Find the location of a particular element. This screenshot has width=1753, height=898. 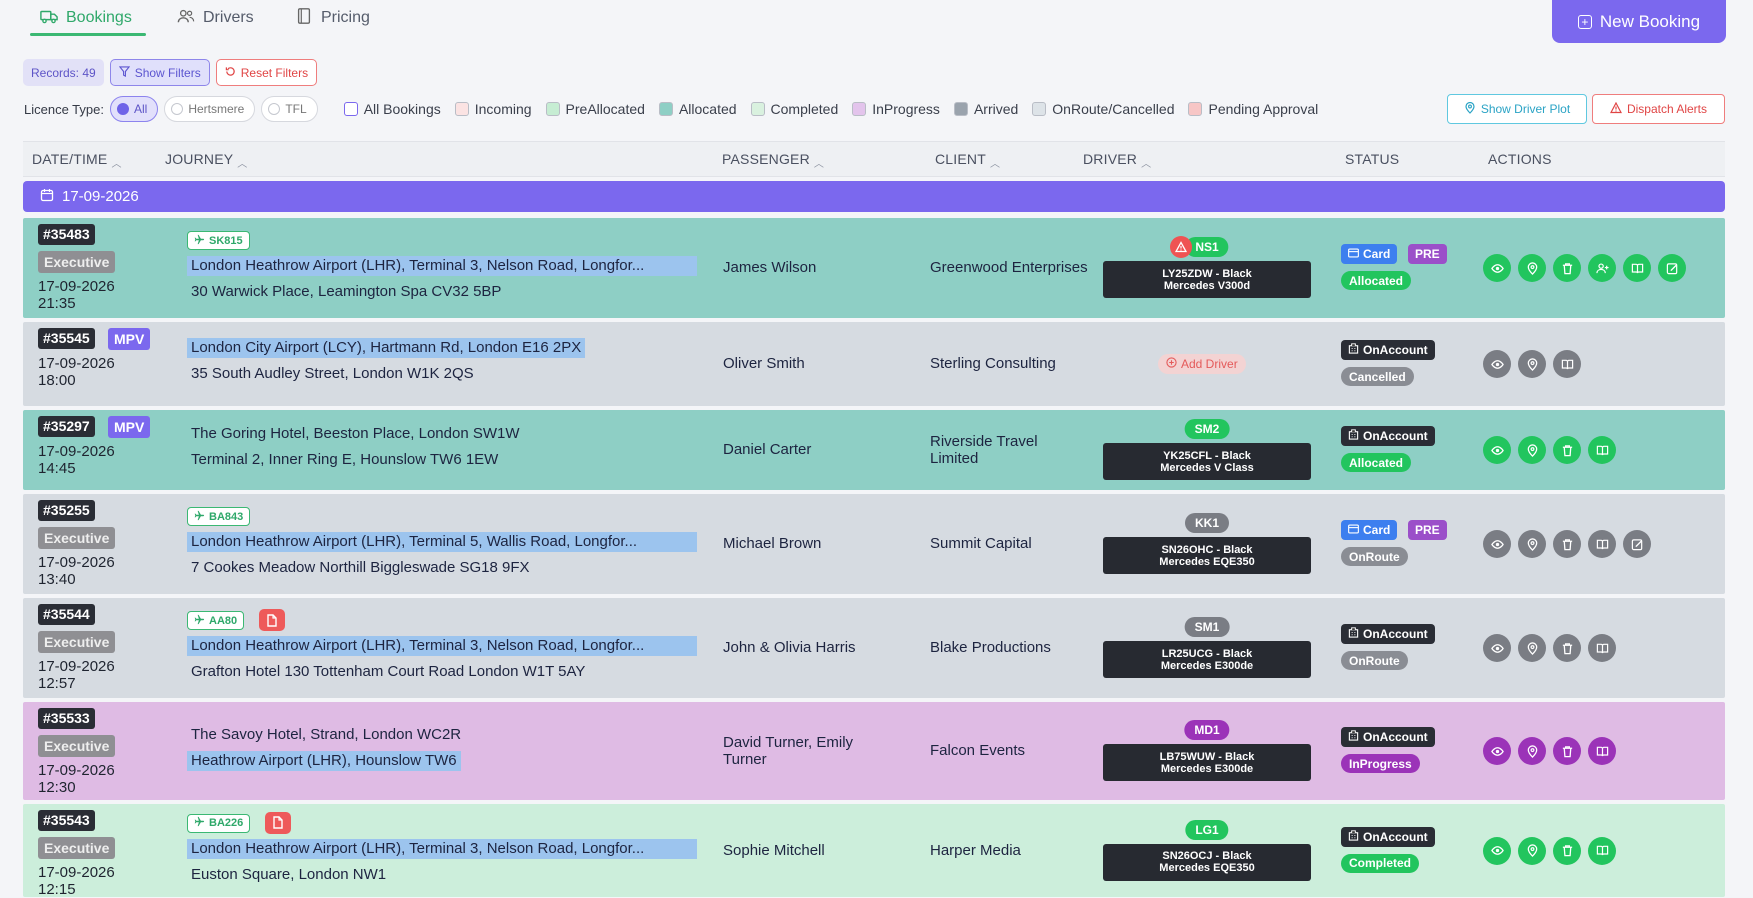

booking-id: #35543 is located at coordinates (66, 820).